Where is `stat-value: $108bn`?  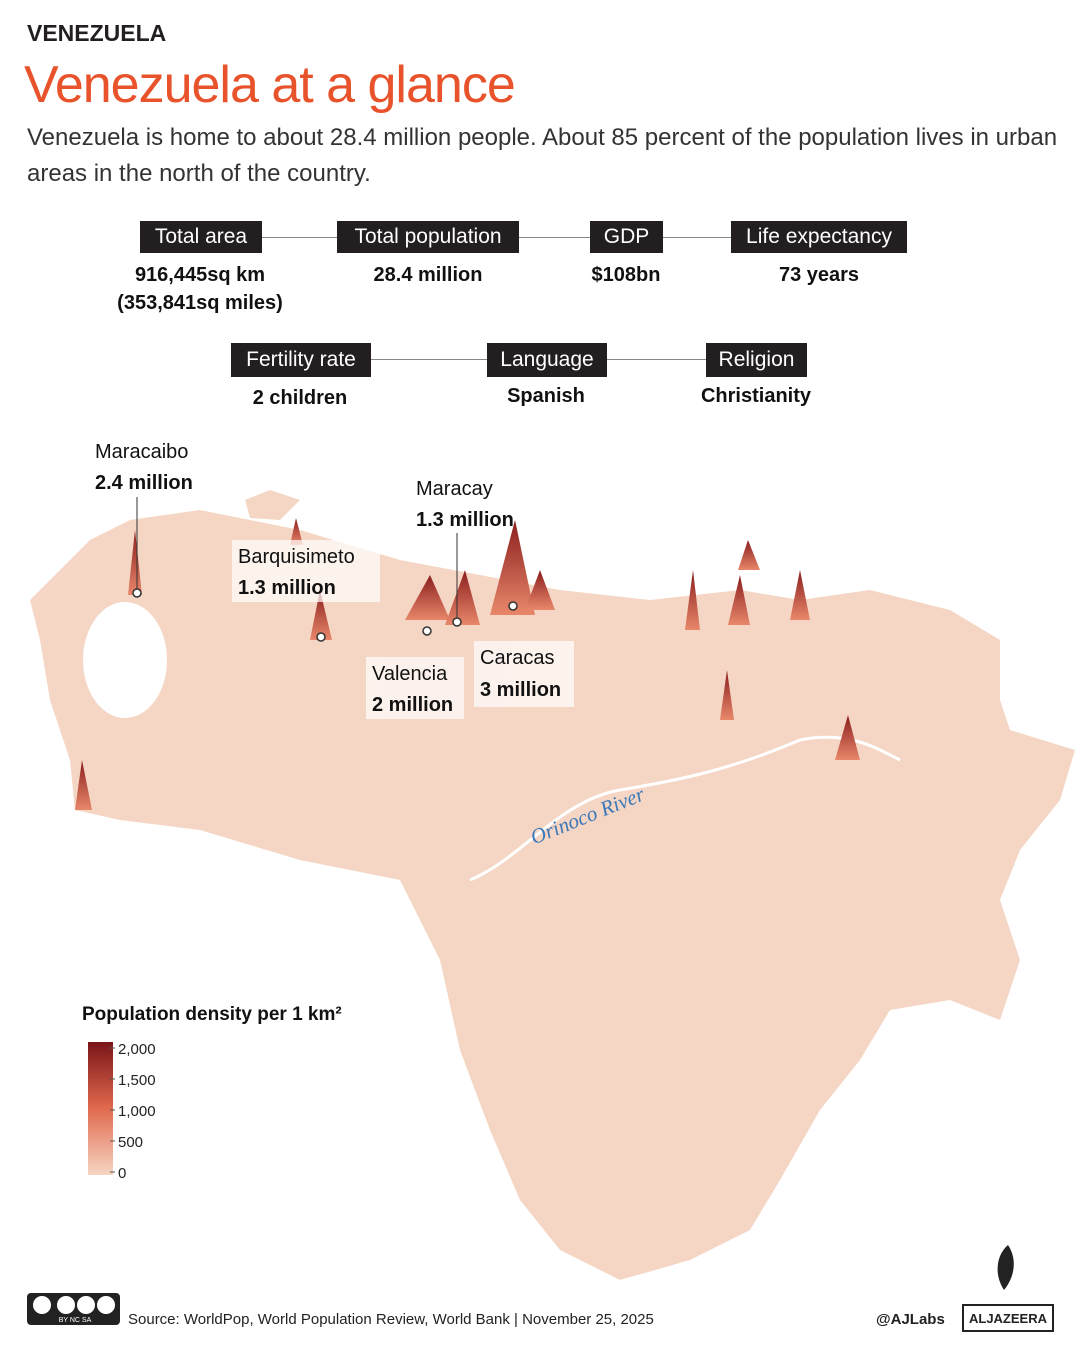
stat-value: $108bn is located at coordinates (626, 275).